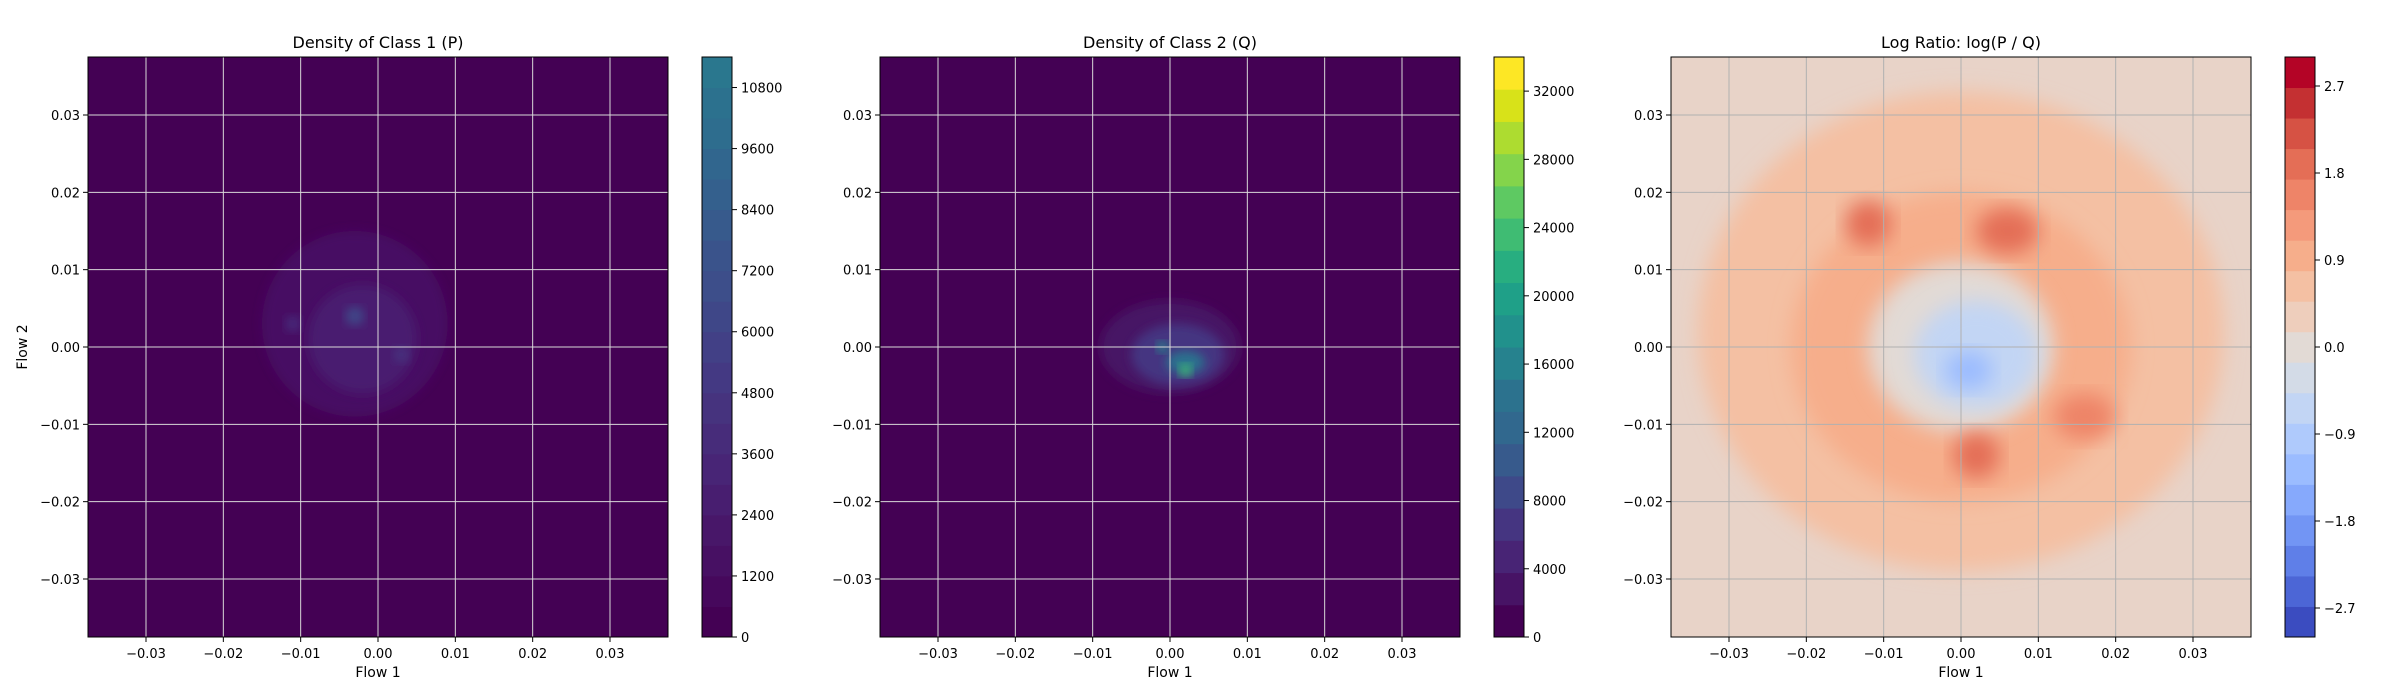 Image resolution: width=2400 pixels, height=700 pixels. I want to click on y-axis-ticks: −0.03 −0.02 −0.01 0.00 0.01 0.02 0.03, so click(64, 348).